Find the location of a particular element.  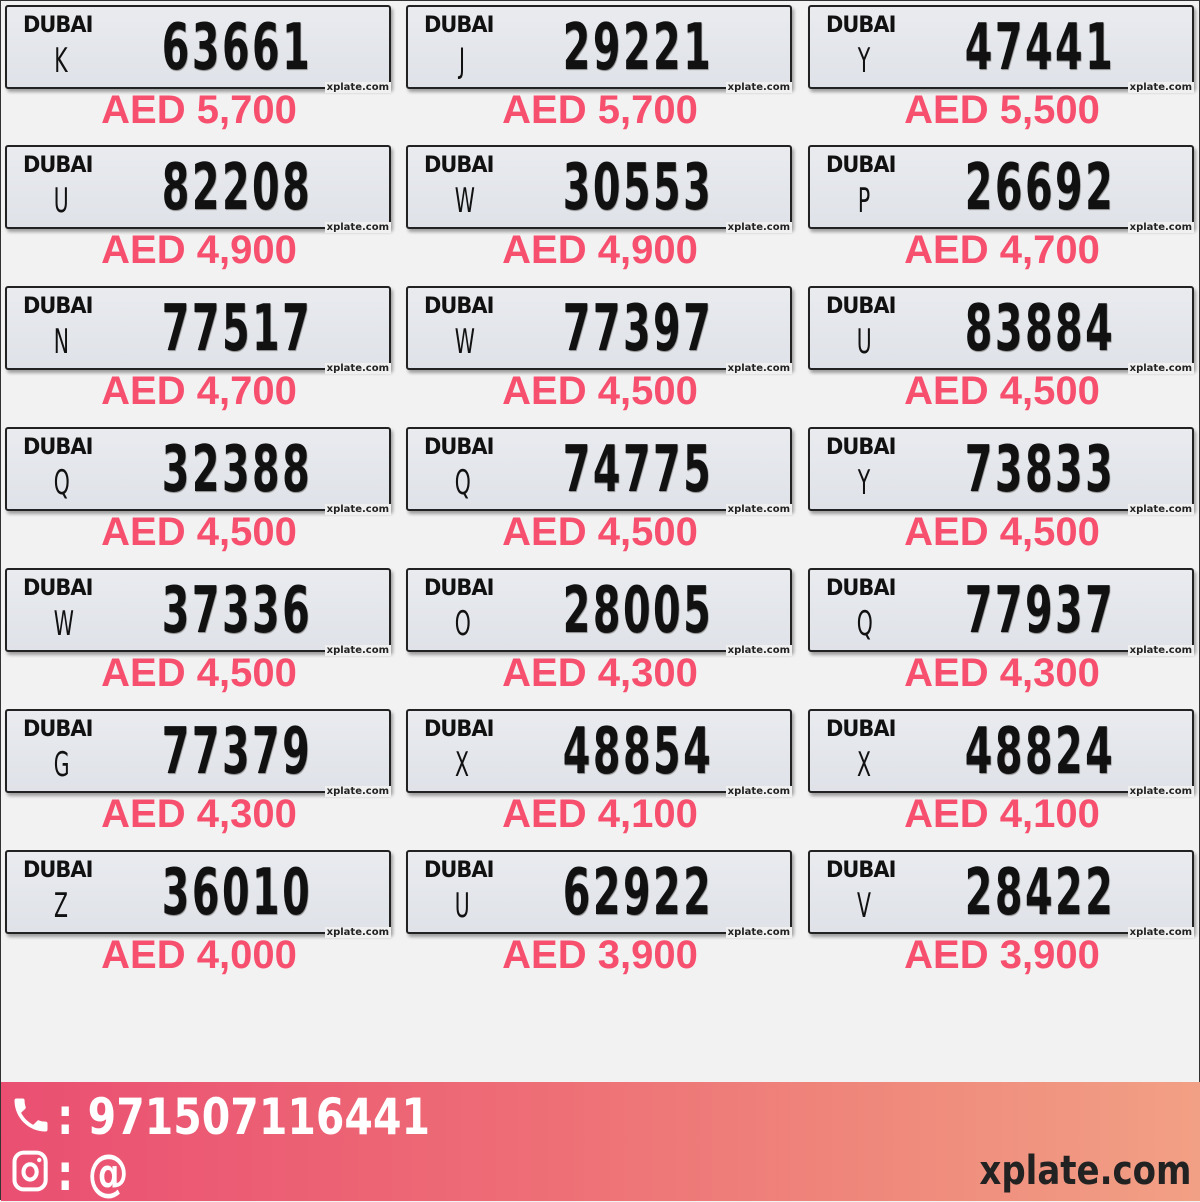

plate-listing: DUBAI V 28422 xplate.com AED 3,900 is located at coordinates (1002, 920).